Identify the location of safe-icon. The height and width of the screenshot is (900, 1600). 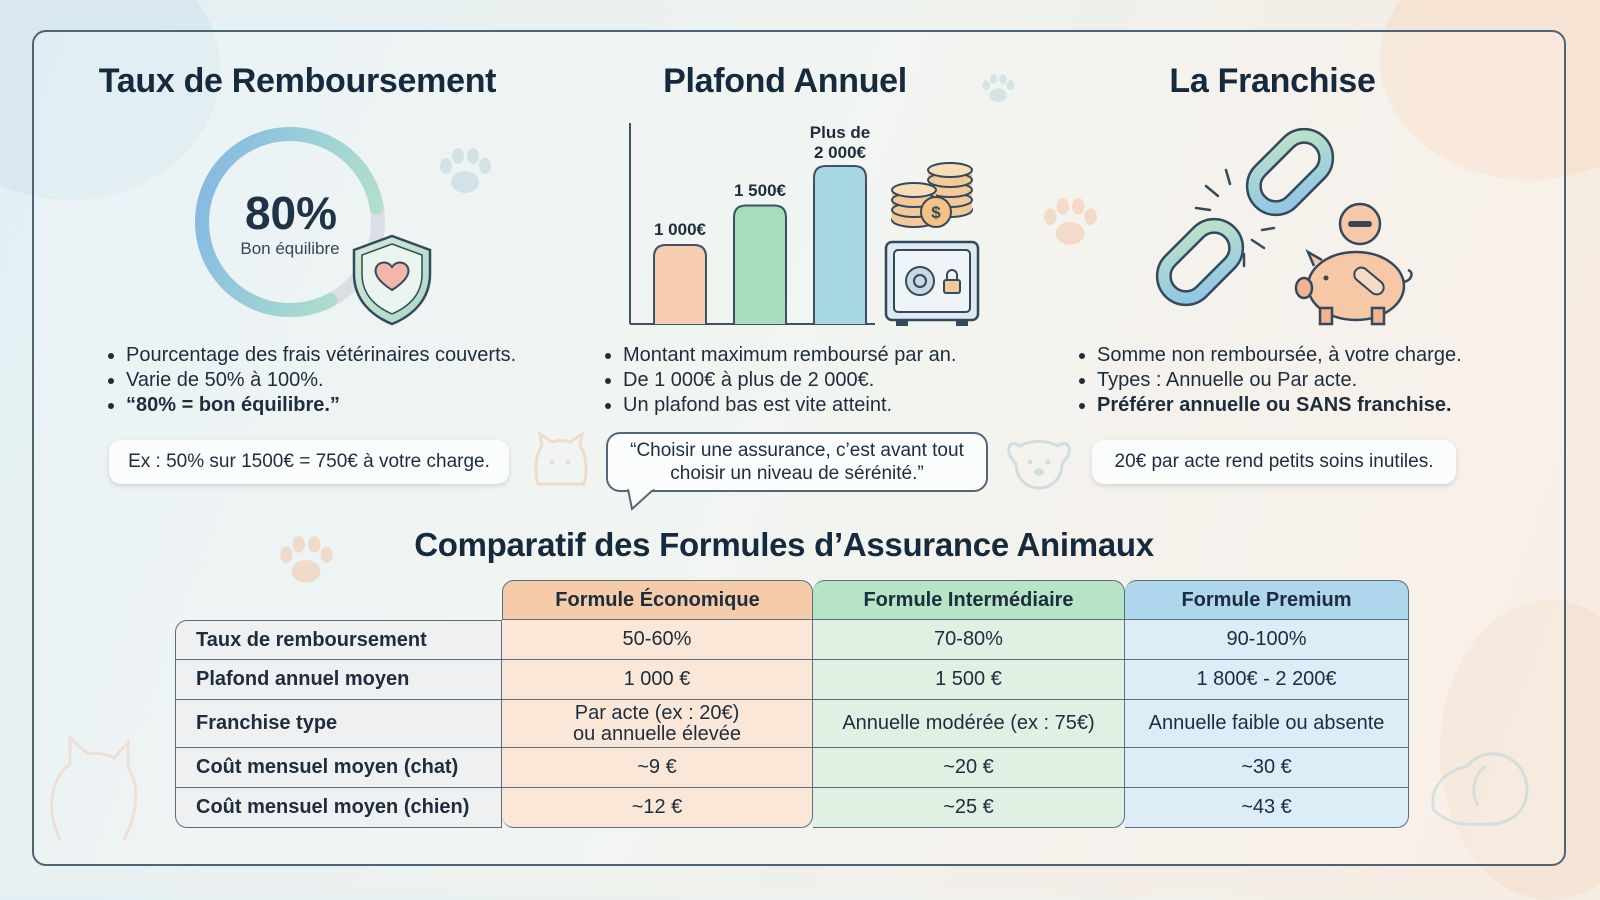
(932, 283).